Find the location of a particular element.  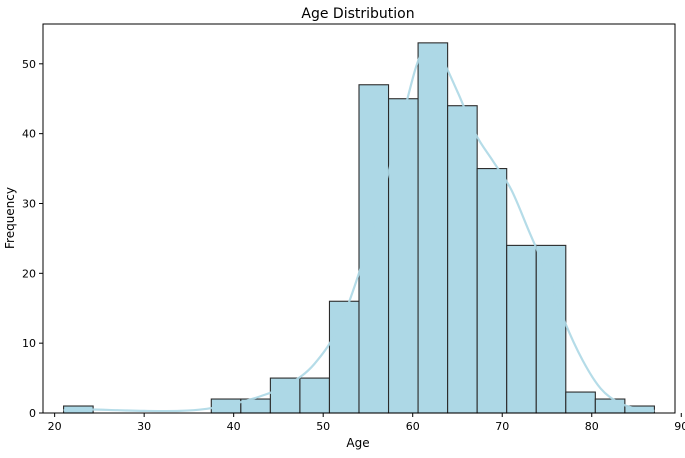

x-tick-label-50: 50 is located at coordinates (323, 426).